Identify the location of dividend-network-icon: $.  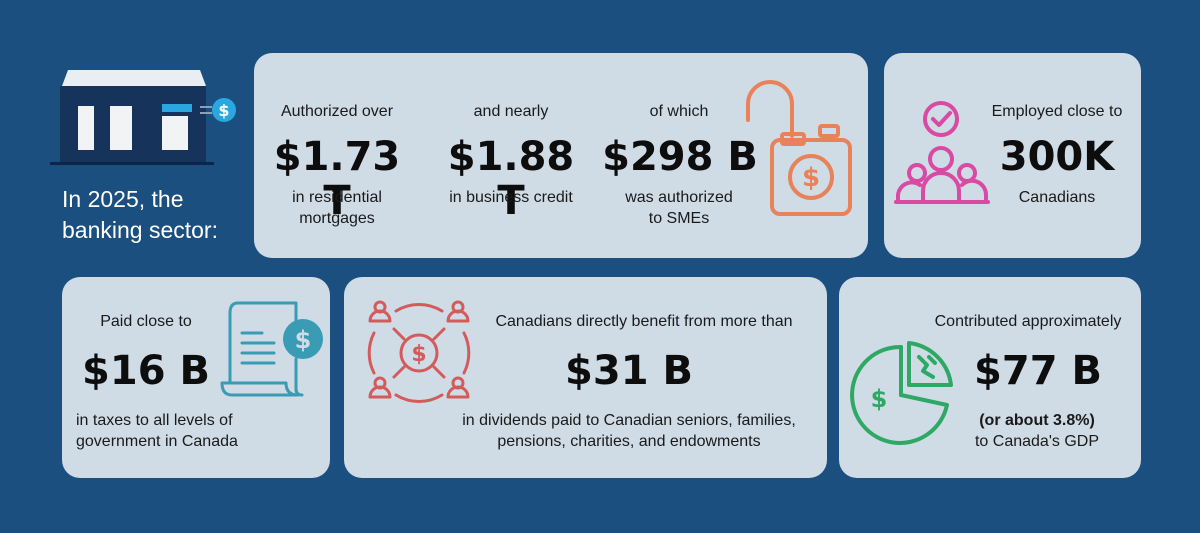
(419, 351).